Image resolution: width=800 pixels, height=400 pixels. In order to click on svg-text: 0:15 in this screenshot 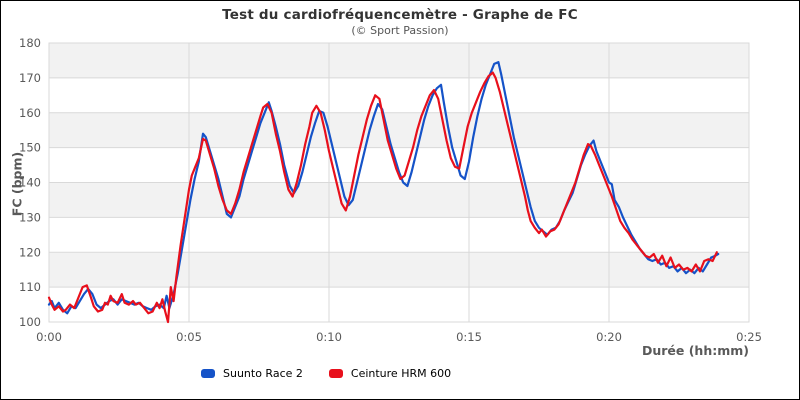, I will do `click(469, 337)`.